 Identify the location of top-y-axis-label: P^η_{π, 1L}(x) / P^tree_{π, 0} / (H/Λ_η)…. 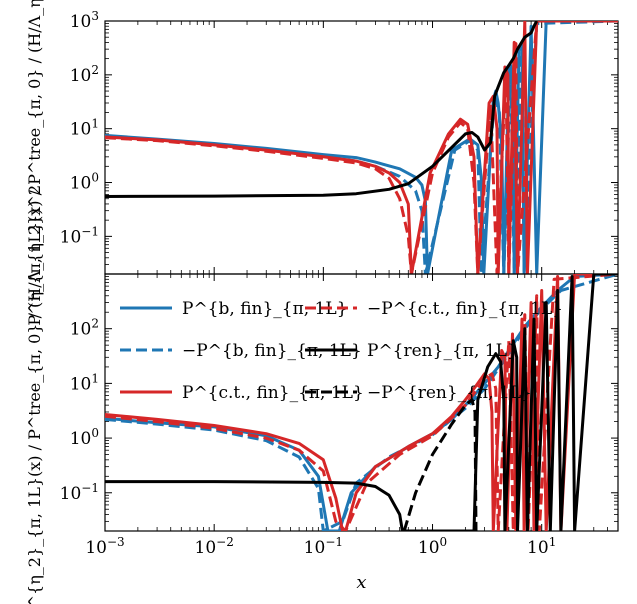
(34, 163).